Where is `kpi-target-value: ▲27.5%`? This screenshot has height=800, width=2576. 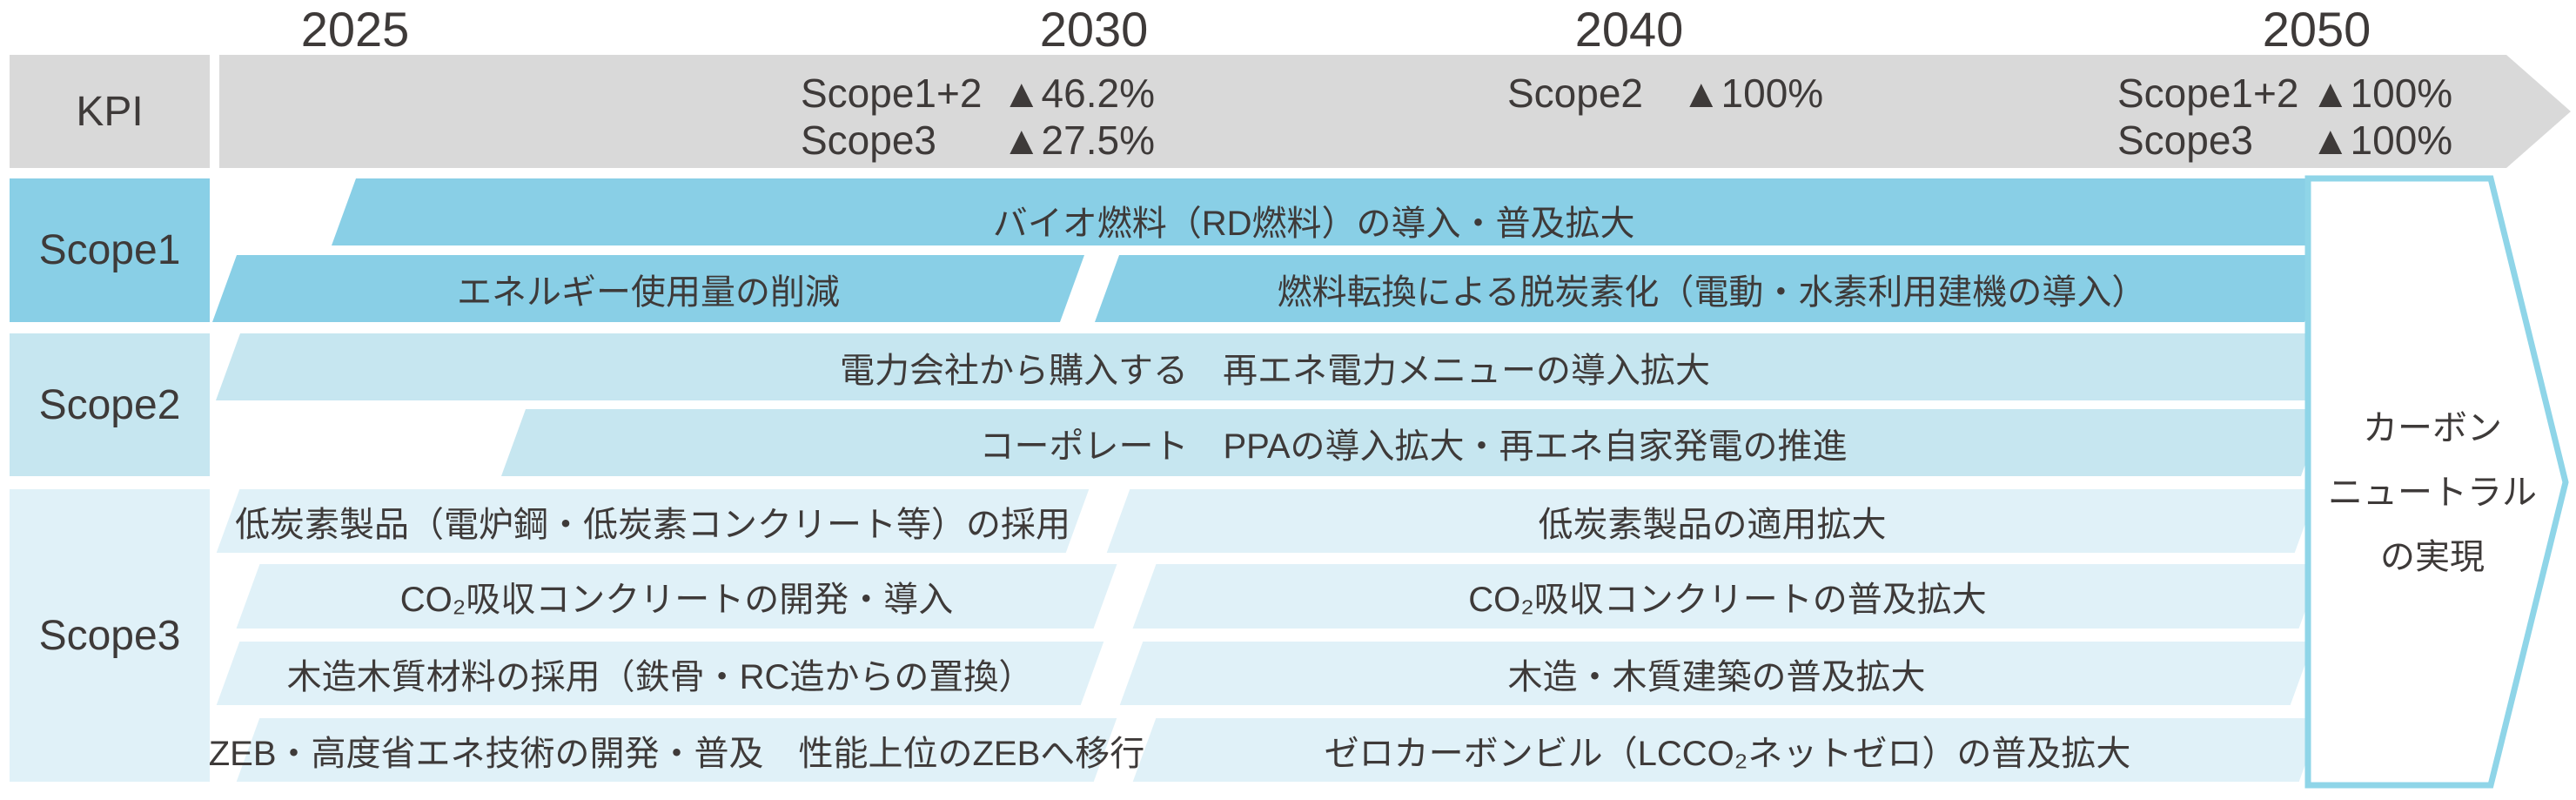
kpi-target-value: ▲27.5% is located at coordinates (1079, 140).